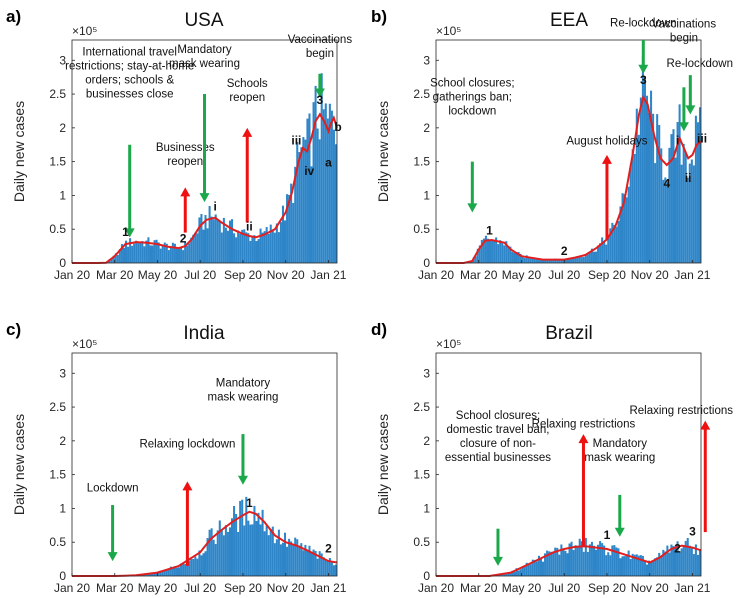 The image size is (737, 598). What do you see at coordinates (620, 444) in the screenshot?
I see `annotation-text: Mandatory` at bounding box center [620, 444].